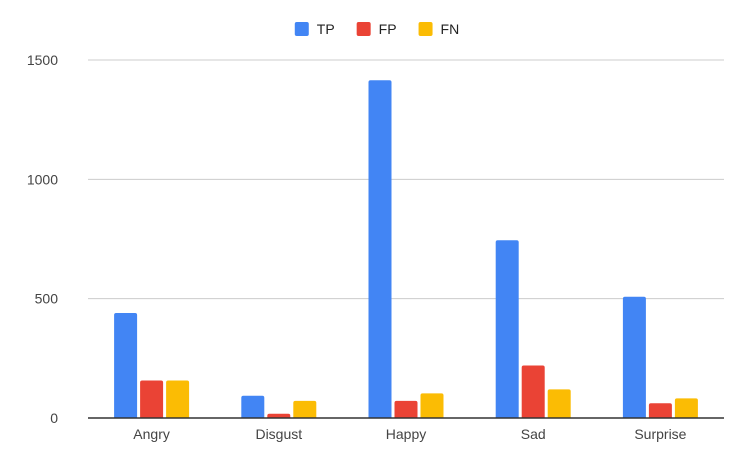 The width and height of the screenshot is (746, 460). Describe the element at coordinates (380, 249) in the screenshot. I see `bar-tp-happy` at that location.